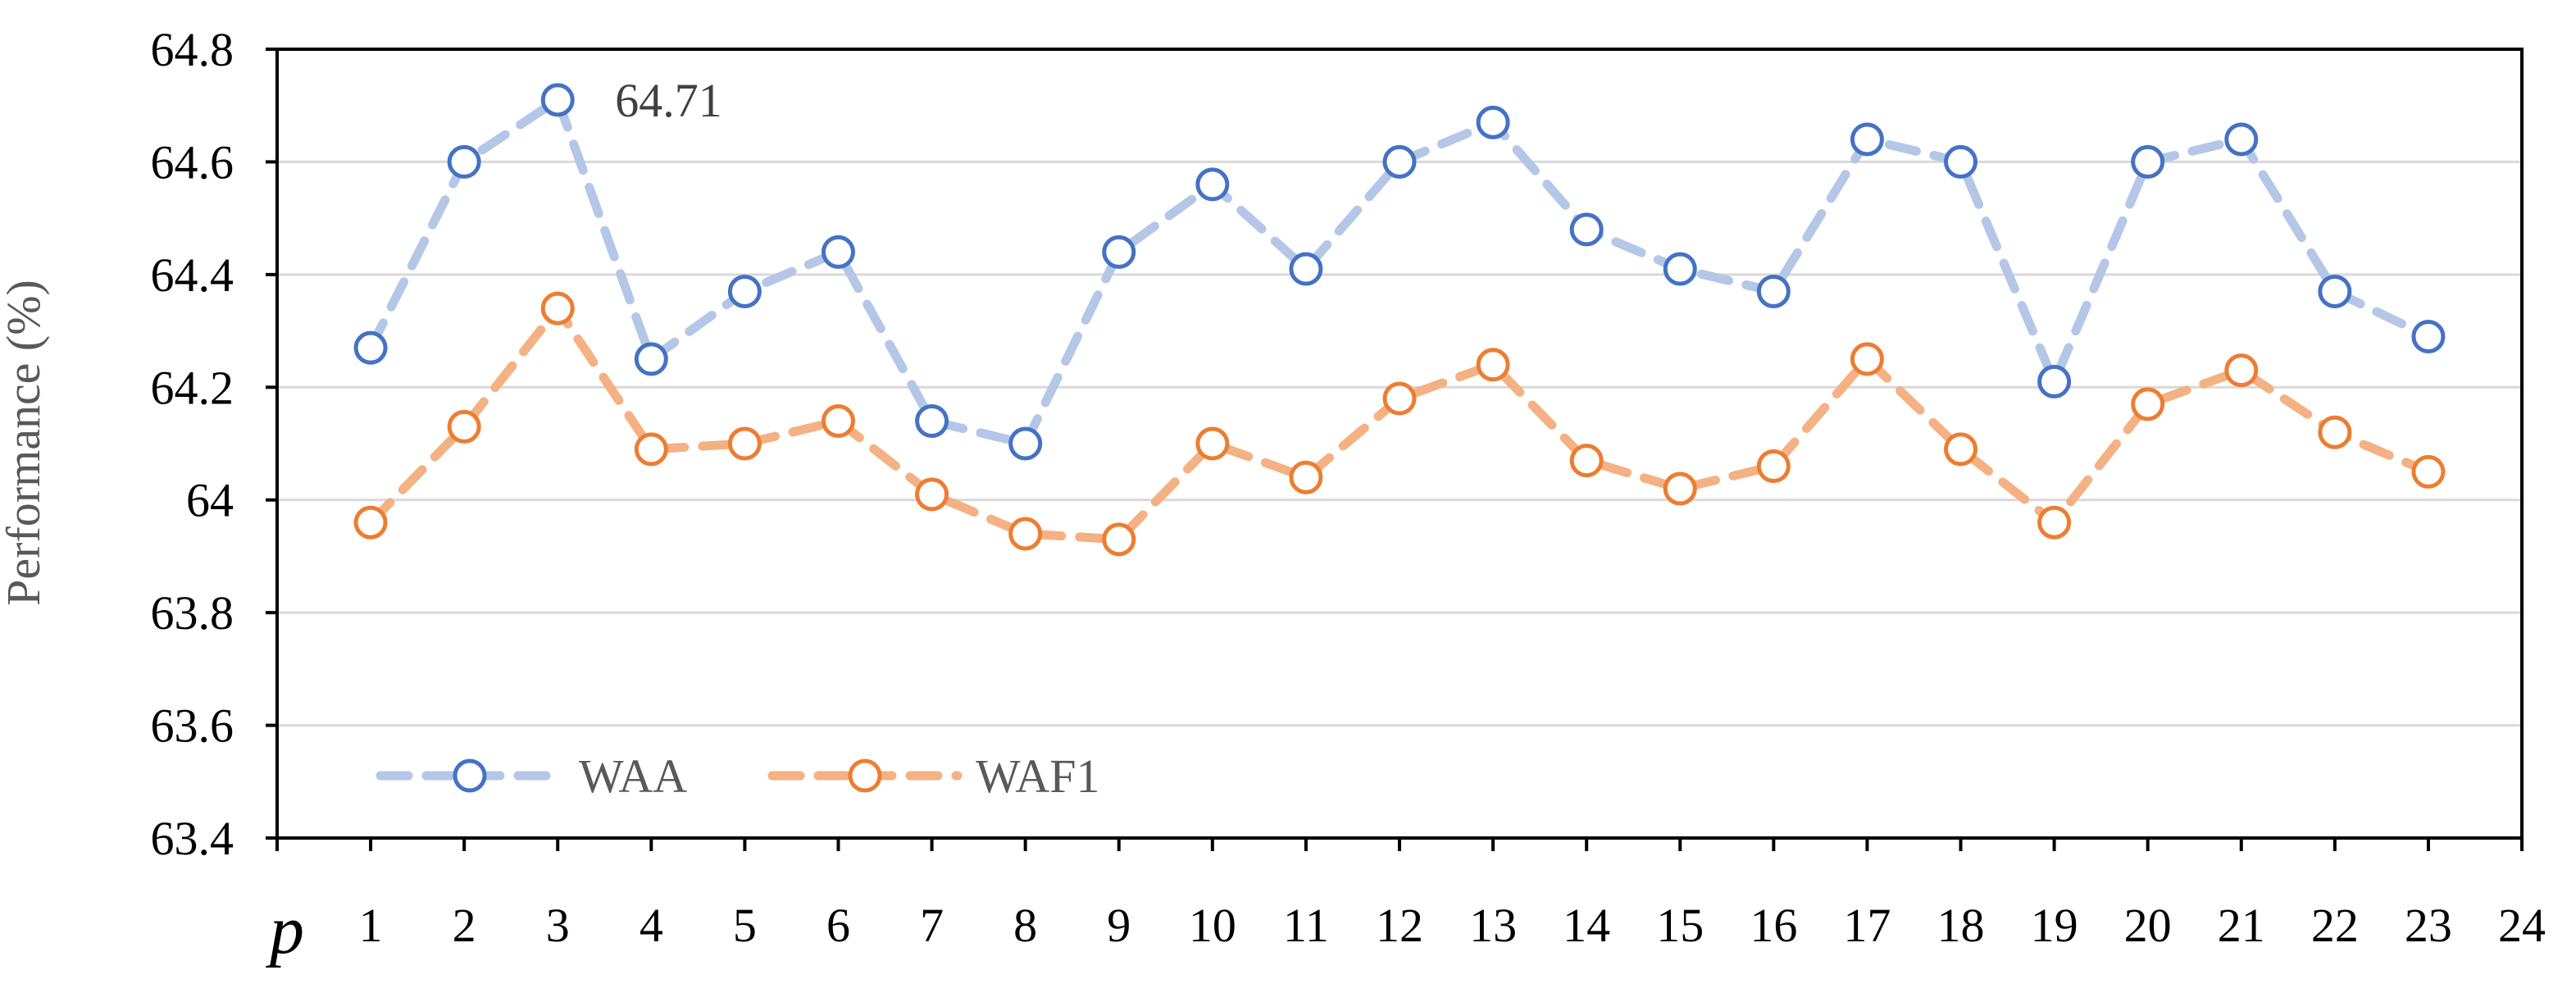 Image resolution: width=2576 pixels, height=1002 pixels. Describe the element at coordinates (192, 162) in the screenshot. I see `y-tick-label: 64.6` at that location.